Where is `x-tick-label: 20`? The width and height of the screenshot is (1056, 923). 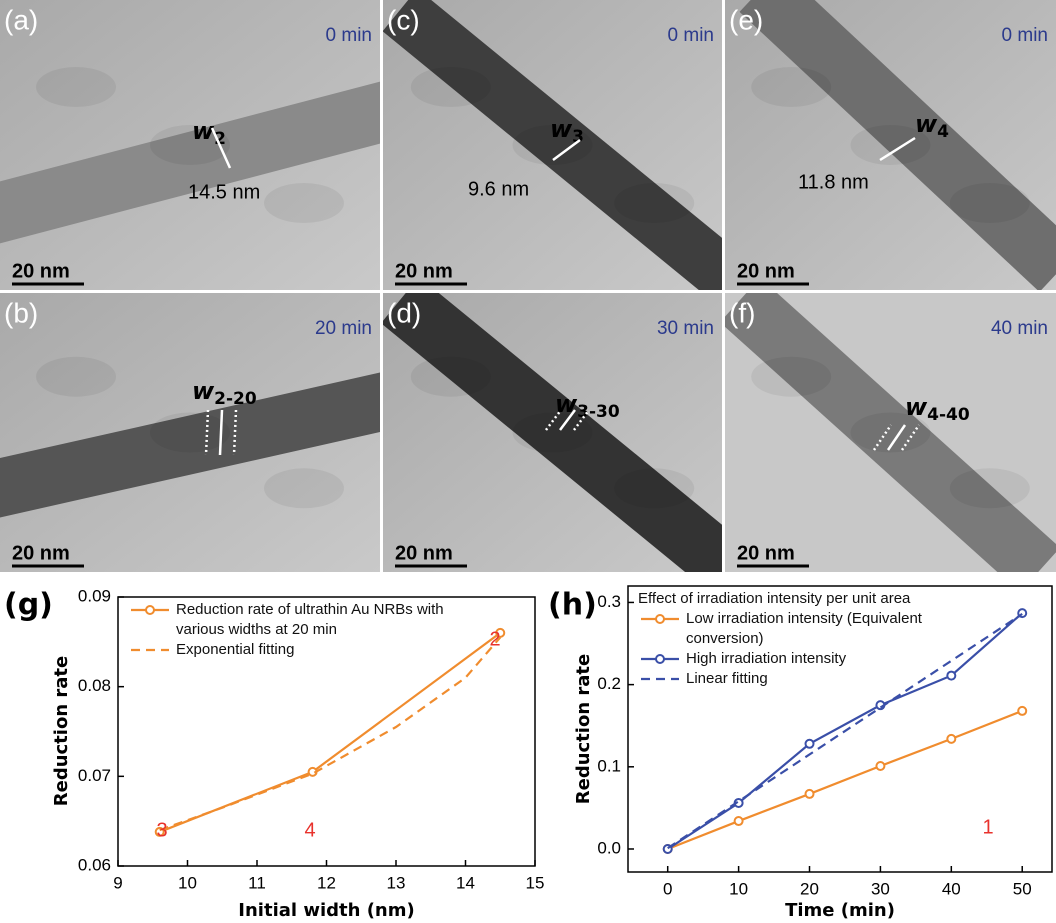 x-tick-label: 20 is located at coordinates (809, 888).